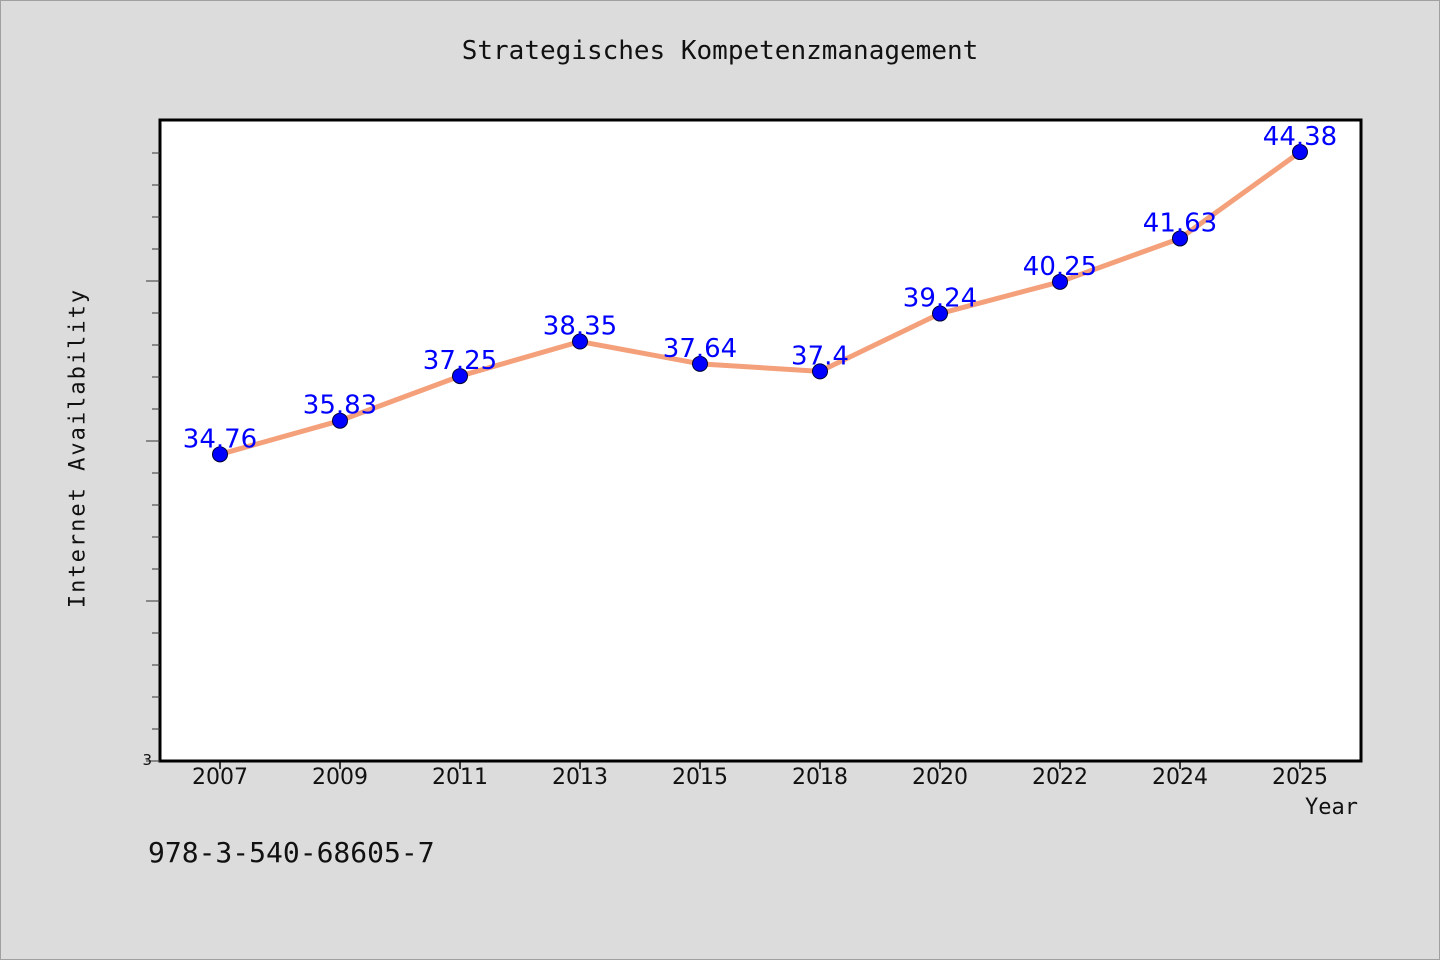  What do you see at coordinates (147, 760) in the screenshot?
I see `y-tick-label: 3` at bounding box center [147, 760].